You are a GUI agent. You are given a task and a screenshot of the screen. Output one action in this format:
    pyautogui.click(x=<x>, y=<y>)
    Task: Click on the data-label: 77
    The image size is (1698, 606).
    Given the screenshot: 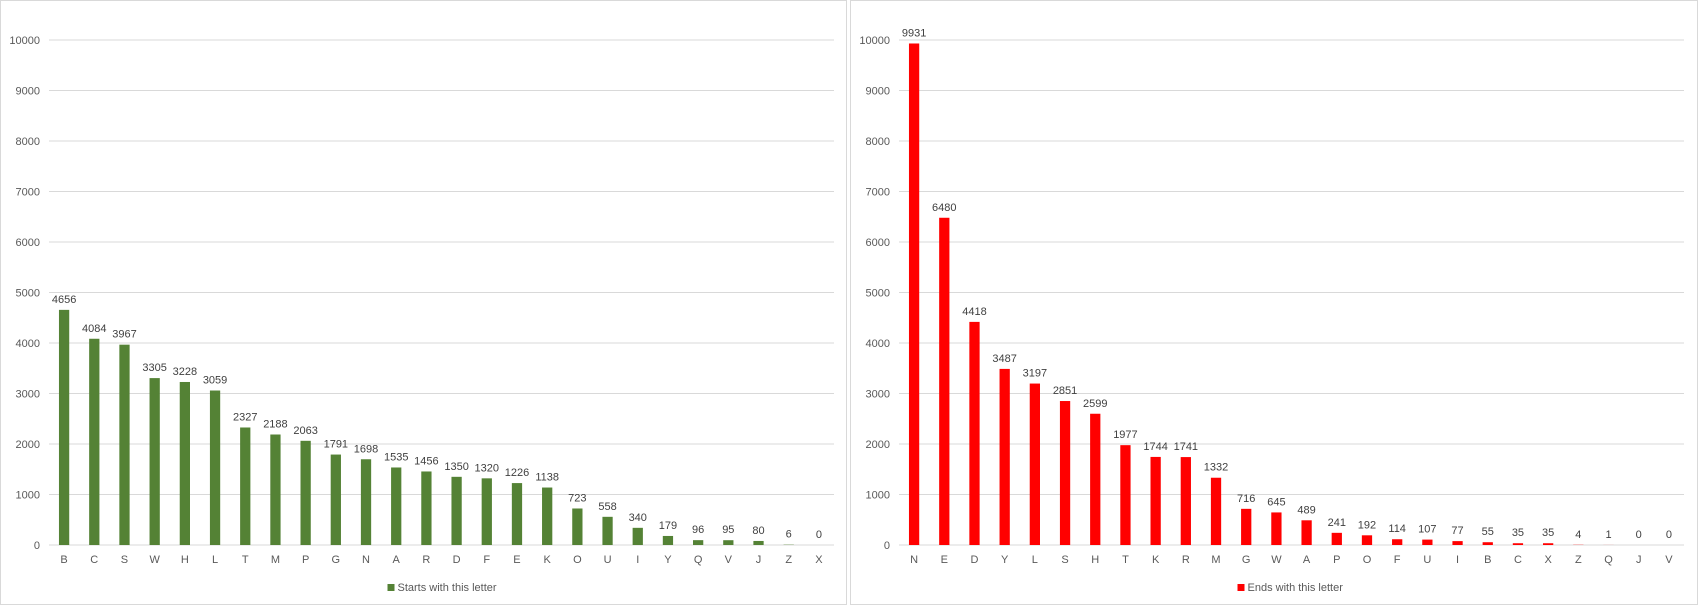 What is the action you would take?
    pyautogui.click(x=1457, y=531)
    